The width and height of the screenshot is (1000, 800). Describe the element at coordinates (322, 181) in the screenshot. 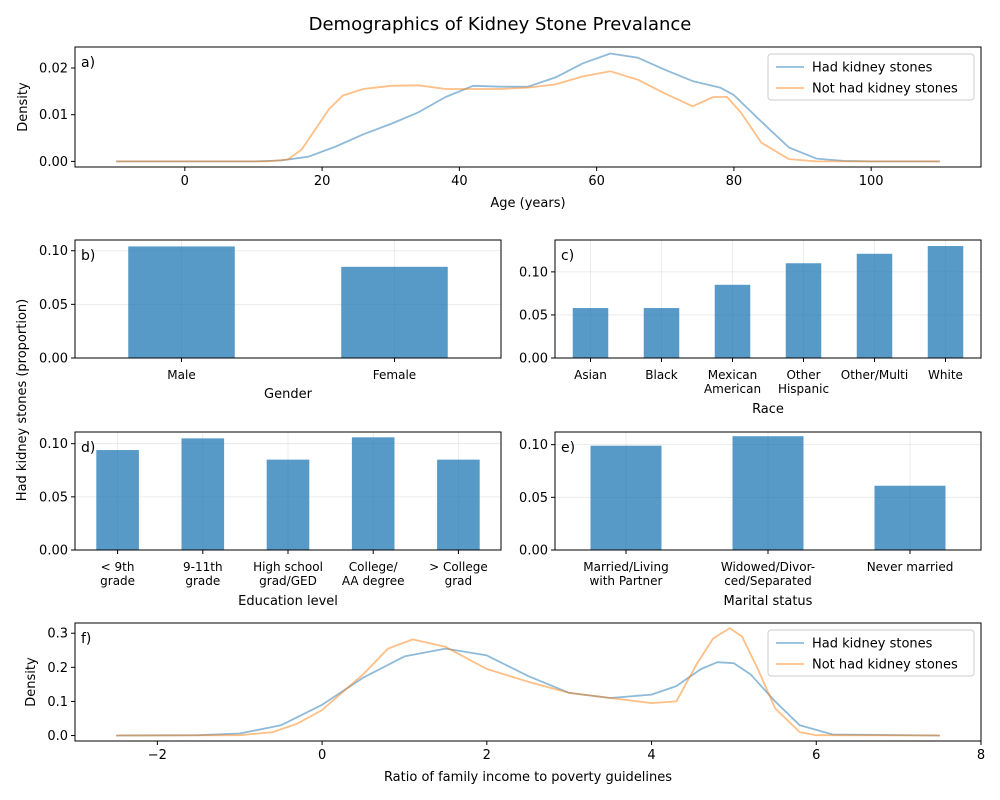

I see `x-tick-label: 20` at that location.